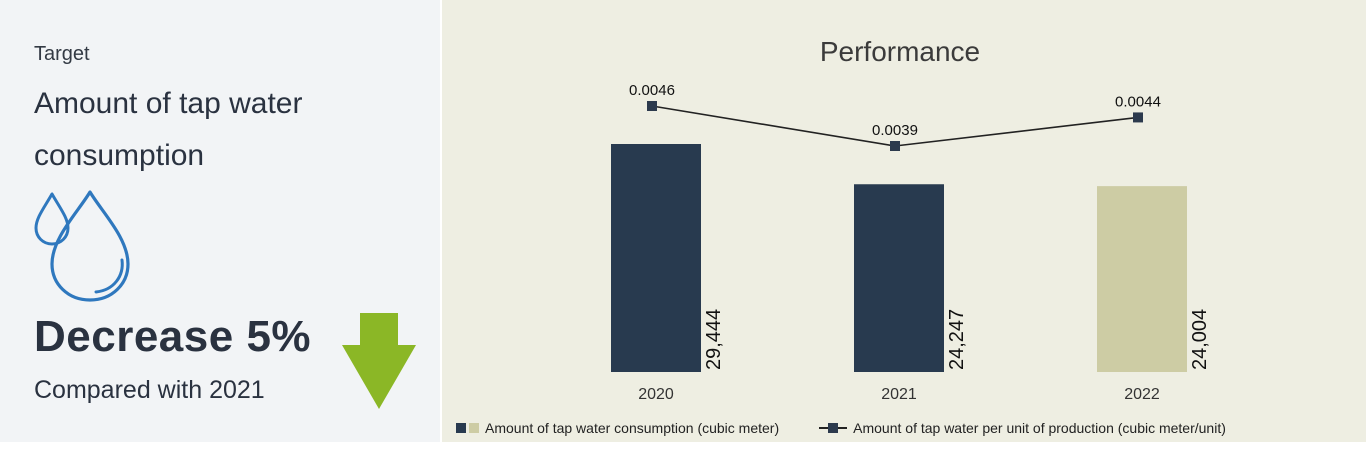 Image resolution: width=1370 pixels, height=449 pixels. What do you see at coordinates (714, 339) in the screenshot?
I see `bar-value-label-2020: 29,444` at bounding box center [714, 339].